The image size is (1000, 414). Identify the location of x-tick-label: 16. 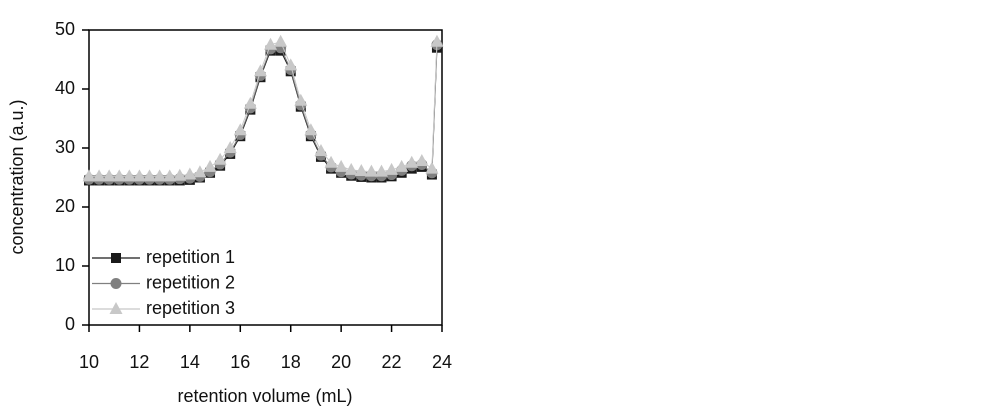
(240, 362).